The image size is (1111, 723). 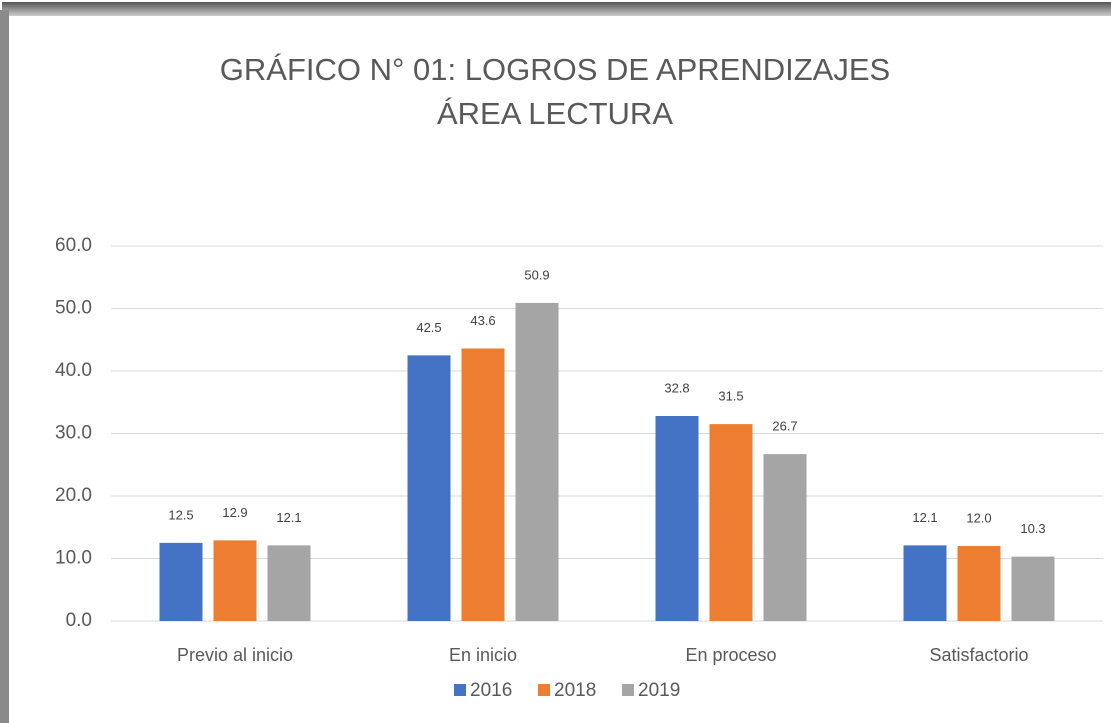 I want to click on y-tick-label: 50.0, so click(x=73, y=308).